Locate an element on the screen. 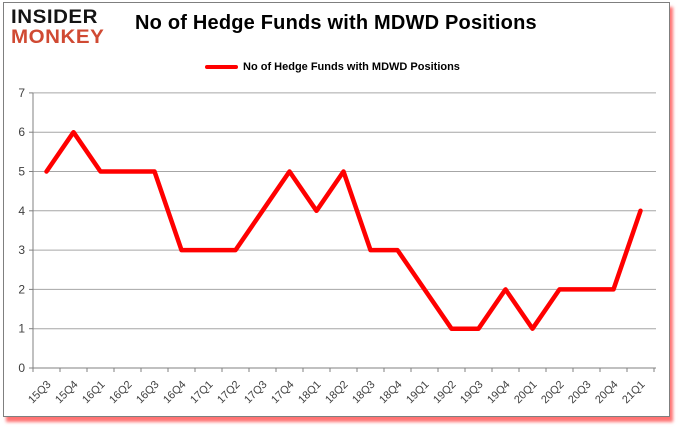  x-tick-label: 18Q2 is located at coordinates (337, 393).